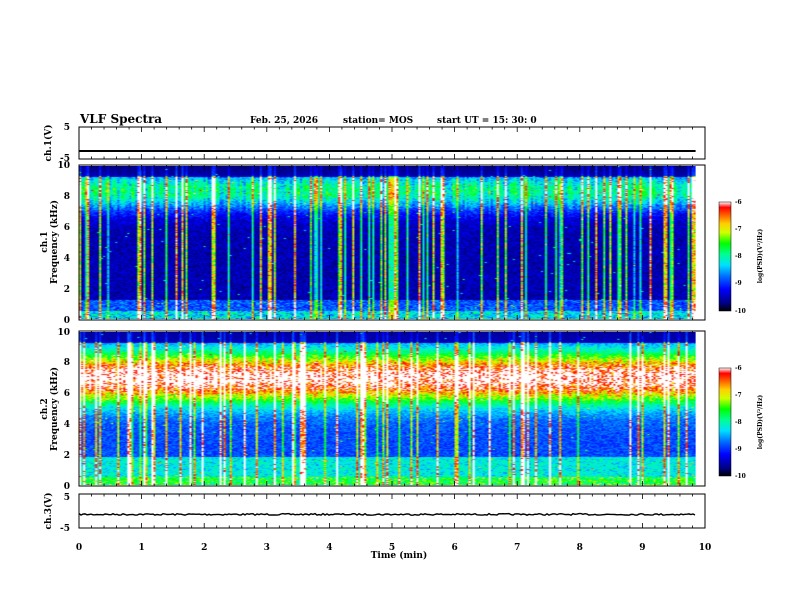 This screenshot has width=792, height=612. I want to click on ch2-ytick-4: 4, so click(67, 425).